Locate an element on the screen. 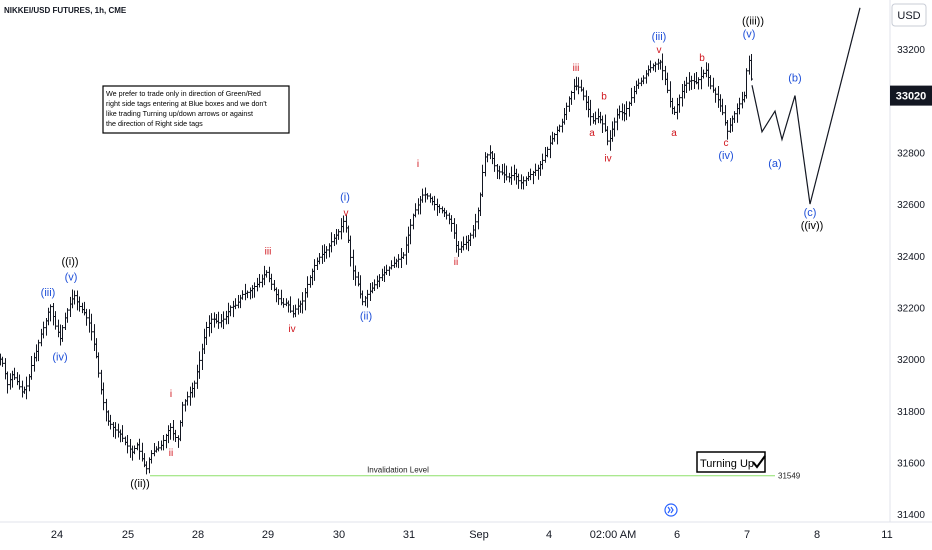 The width and height of the screenshot is (932, 550). trading-notice-line-4: the direction of Right side tags is located at coordinates (154, 123).